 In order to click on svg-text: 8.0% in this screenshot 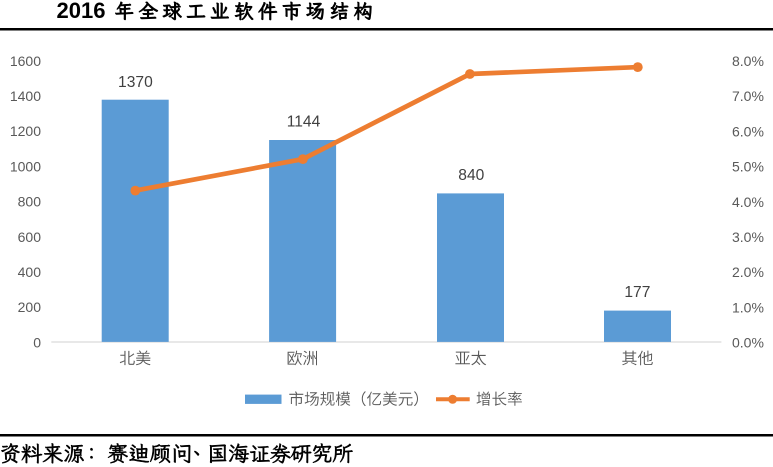, I will do `click(748, 61)`.